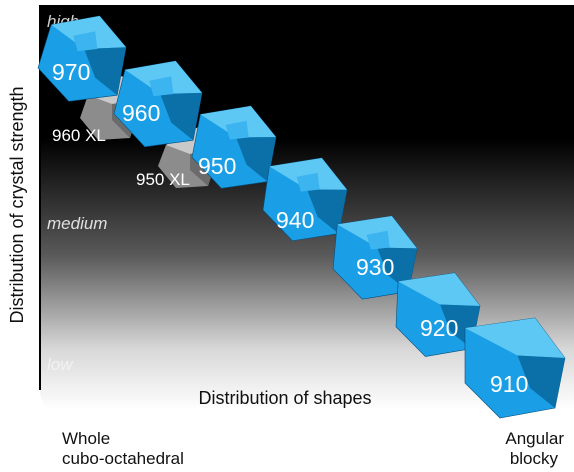  I want to click on crystal-xl-960-label: 960 XL, so click(79, 135).